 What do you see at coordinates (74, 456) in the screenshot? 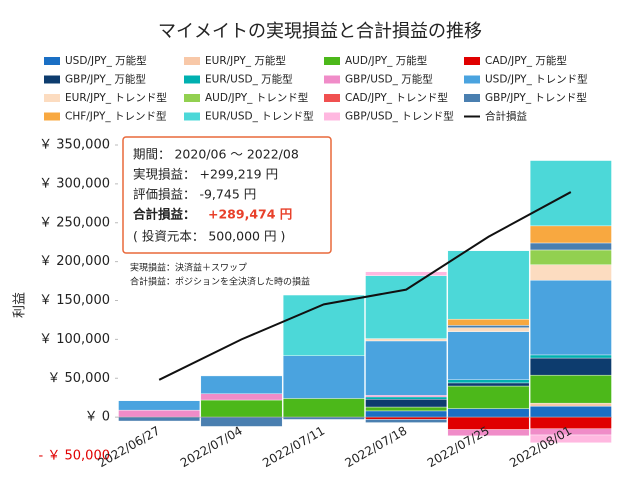
I see `y-tick-label: - ￥ 50,000` at bounding box center [74, 456].